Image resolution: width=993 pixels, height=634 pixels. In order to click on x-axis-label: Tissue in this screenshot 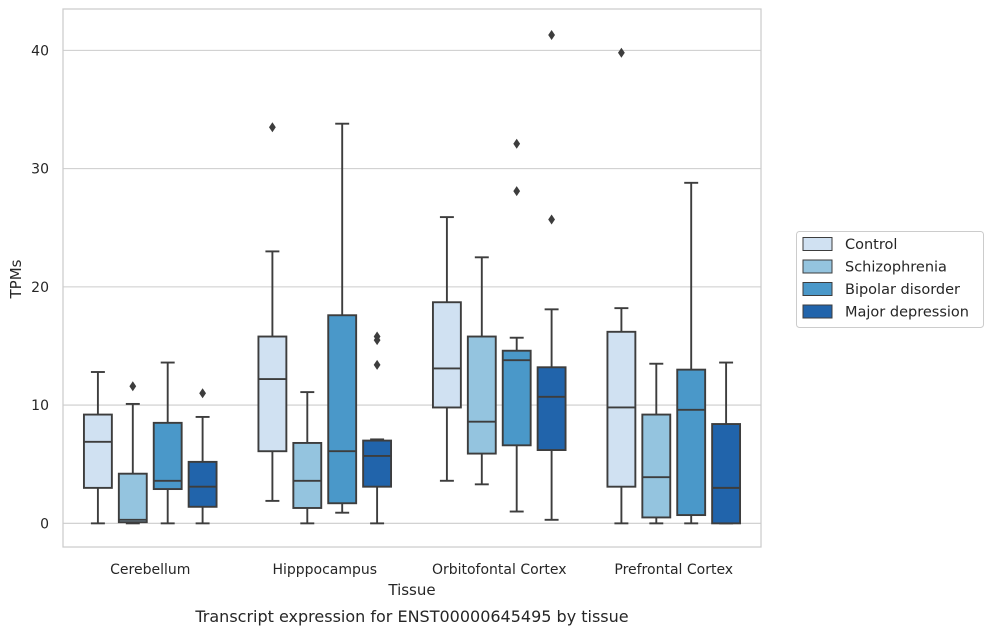, I will do `click(411, 590)`.